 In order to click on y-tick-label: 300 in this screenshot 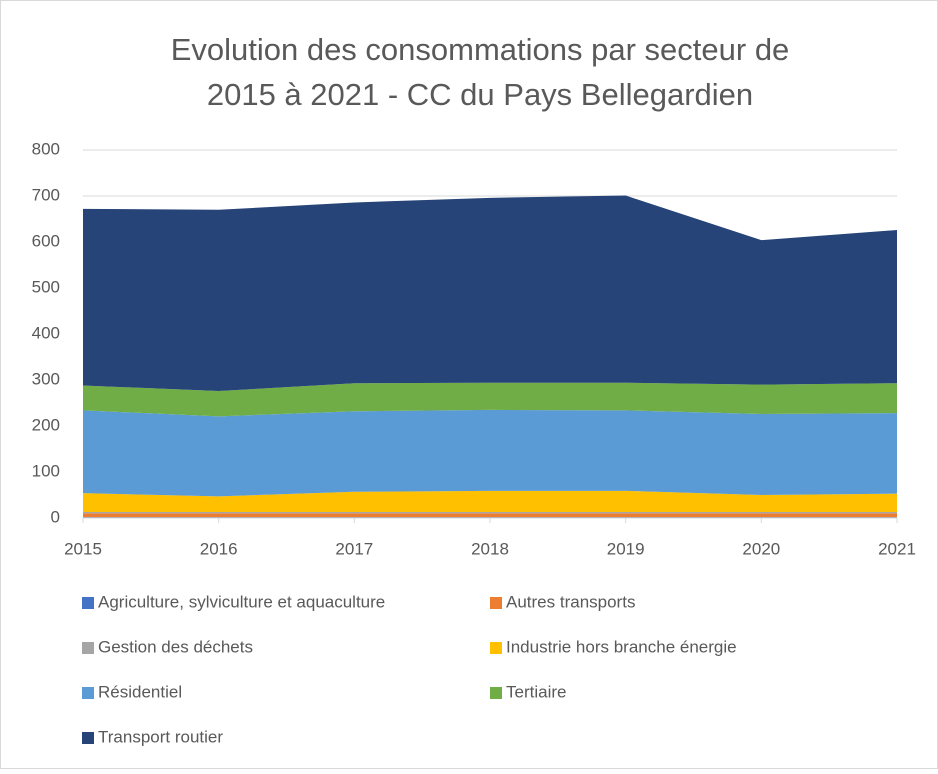, I will do `click(46, 378)`.